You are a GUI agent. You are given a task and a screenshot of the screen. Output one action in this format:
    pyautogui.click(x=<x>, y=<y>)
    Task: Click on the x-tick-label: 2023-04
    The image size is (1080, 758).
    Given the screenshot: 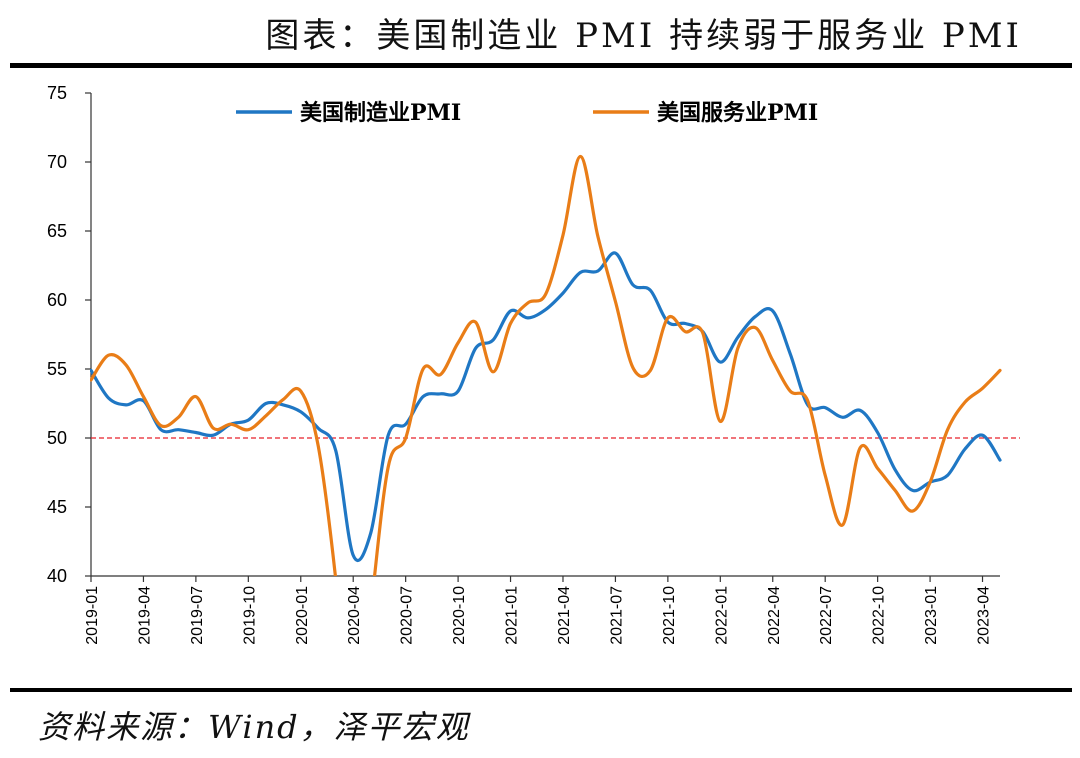 What is the action you would take?
    pyautogui.click(x=984, y=615)
    